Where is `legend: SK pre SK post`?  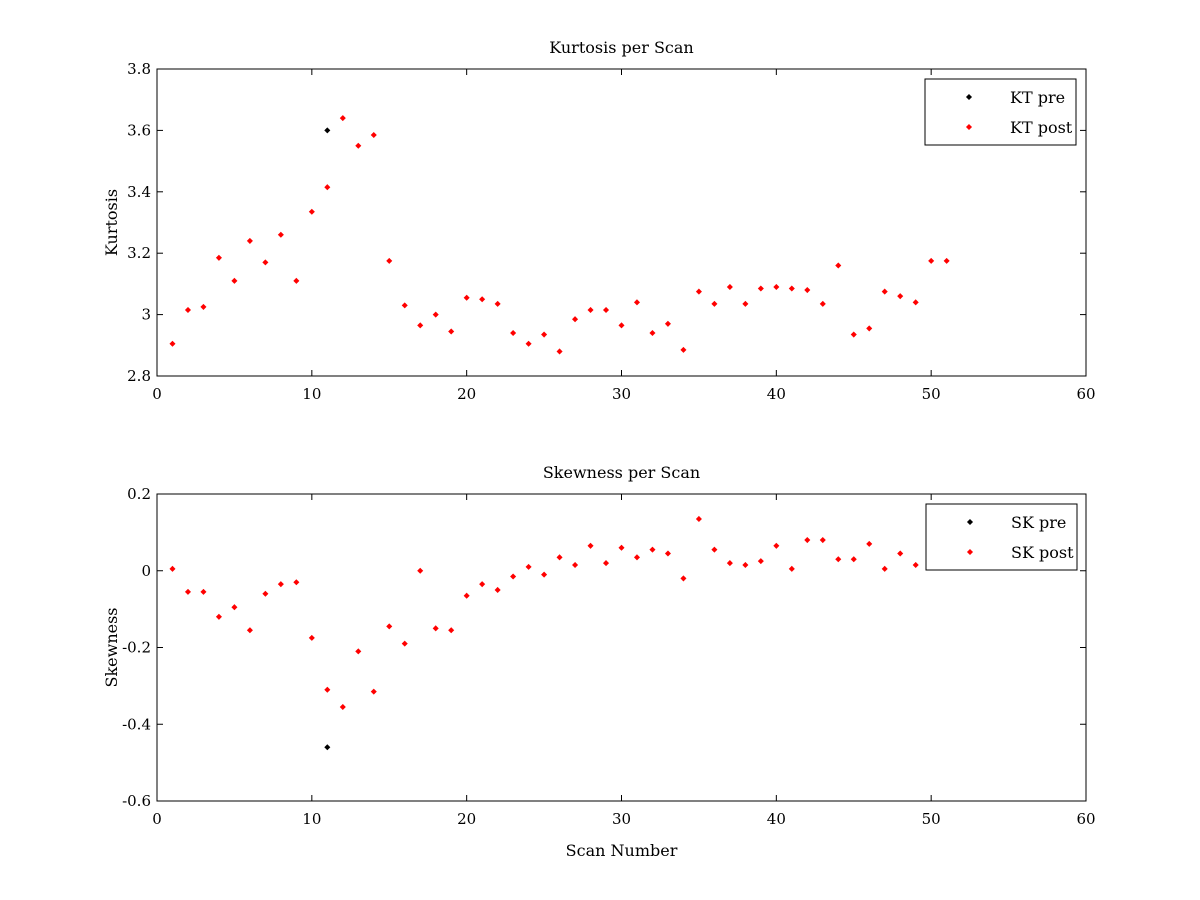
legend: SK pre SK post is located at coordinates (1001, 537).